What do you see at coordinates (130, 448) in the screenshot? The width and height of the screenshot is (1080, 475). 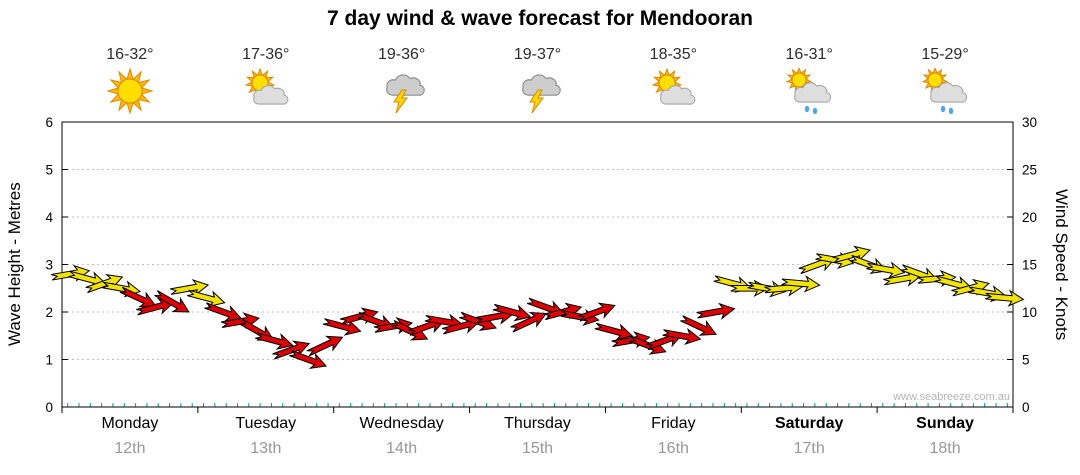 I see `day-date-label: 12th` at bounding box center [130, 448].